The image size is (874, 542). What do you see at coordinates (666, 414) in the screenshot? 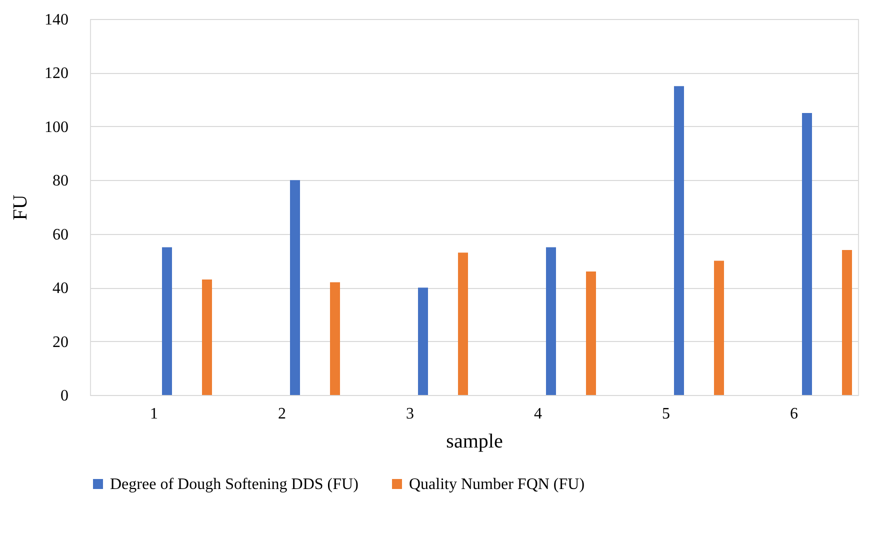
I see `x-tick-label: 5` at bounding box center [666, 414].